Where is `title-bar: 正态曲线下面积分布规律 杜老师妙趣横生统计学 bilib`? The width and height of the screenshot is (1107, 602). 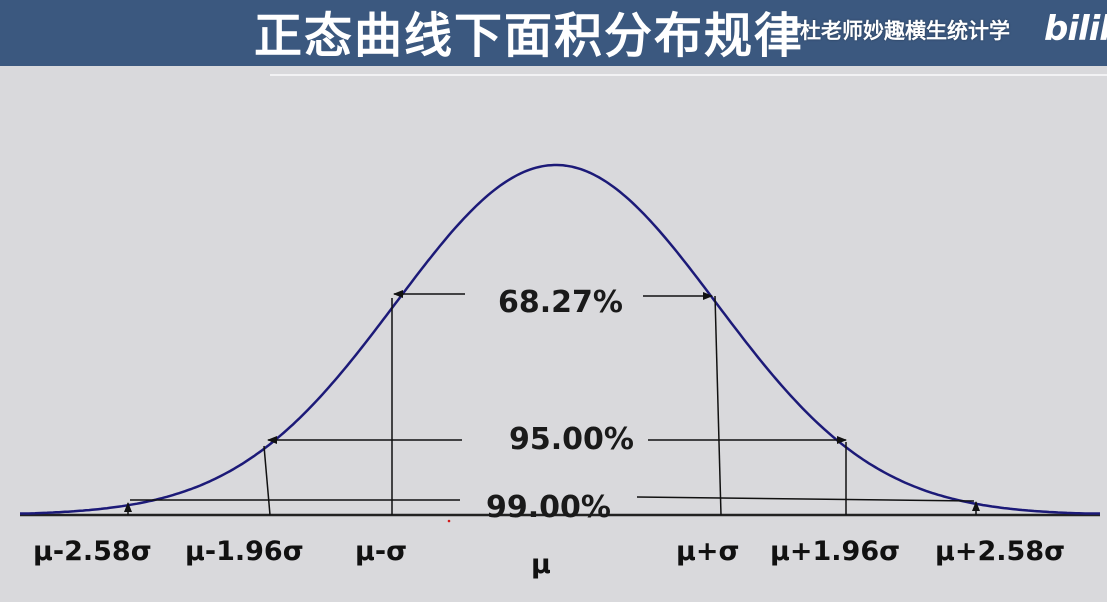
title-bar: 正态曲线下面积分布规律 杜老师妙趣横生统计学 bilib is located at coordinates (553, 33).